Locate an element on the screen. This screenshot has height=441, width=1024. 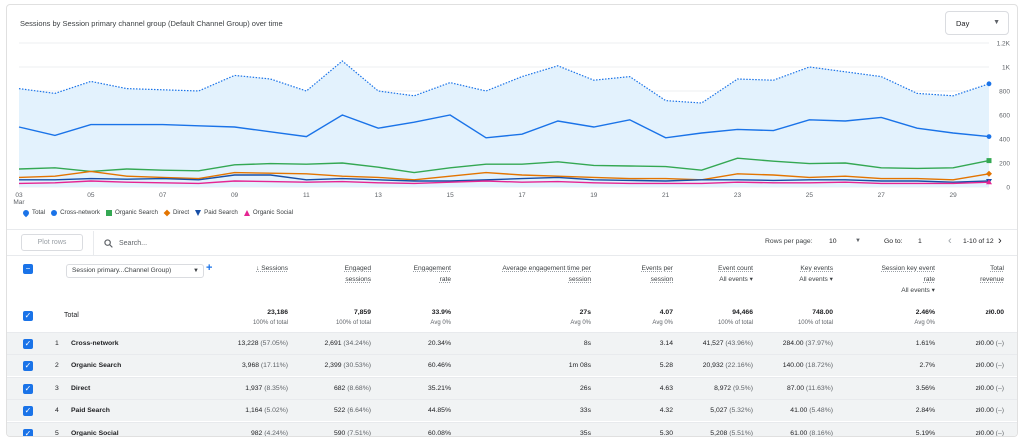
cell-value: 4.32 is located at coordinates (666, 411).